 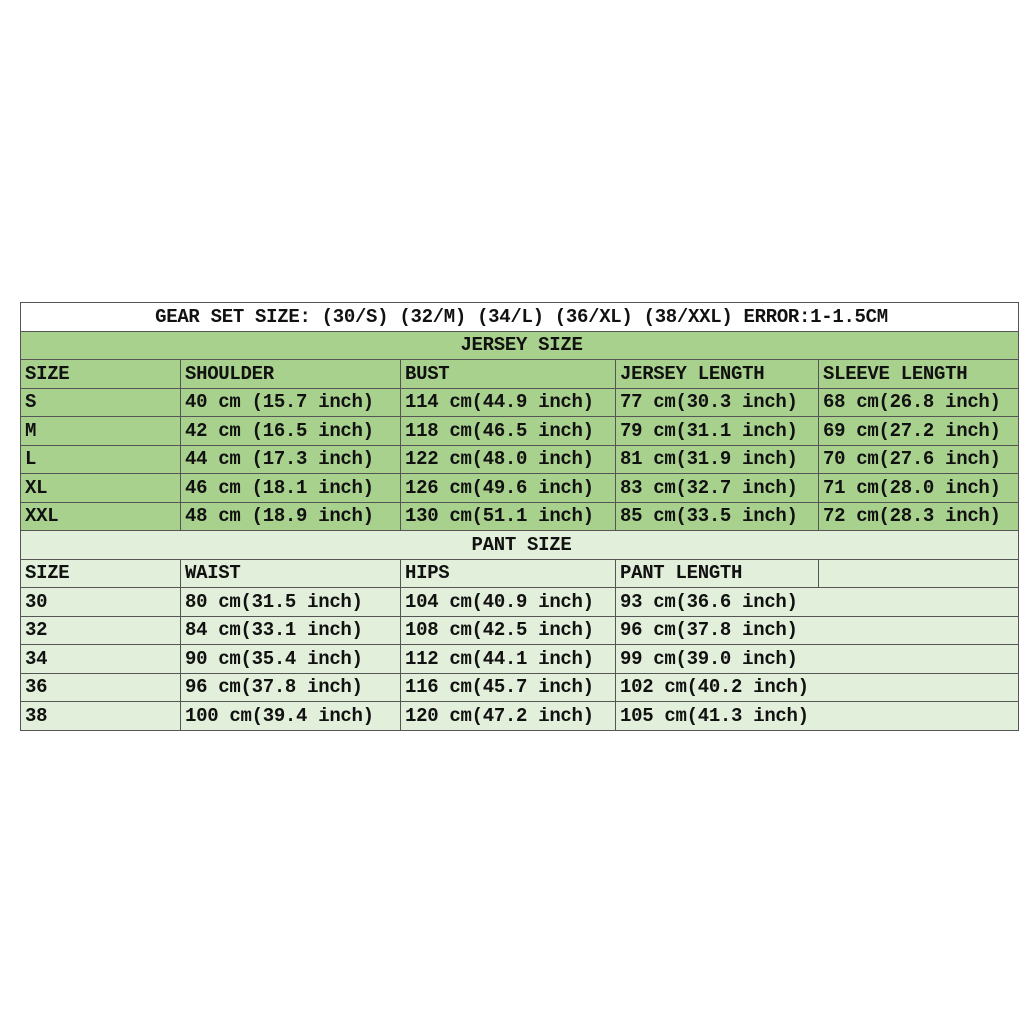 What do you see at coordinates (508, 516) in the screenshot?
I see `cell: 130 cm(51.1 inch)` at bounding box center [508, 516].